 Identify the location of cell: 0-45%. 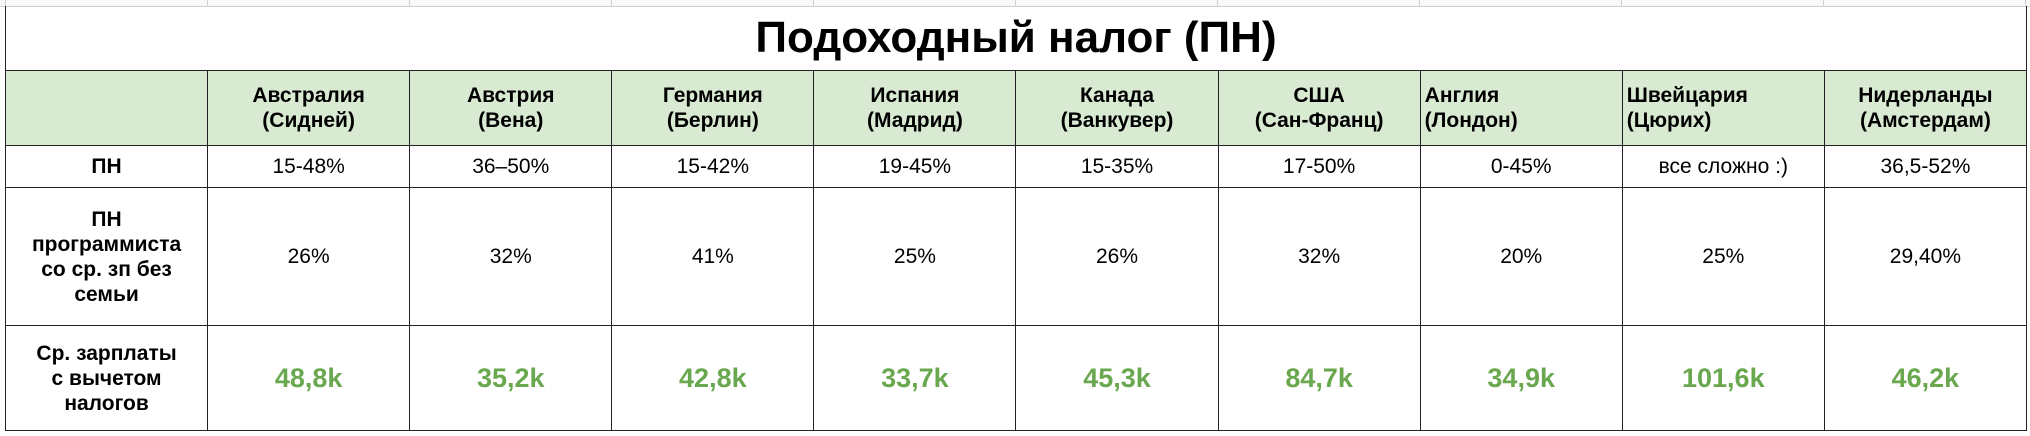
(1521, 166).